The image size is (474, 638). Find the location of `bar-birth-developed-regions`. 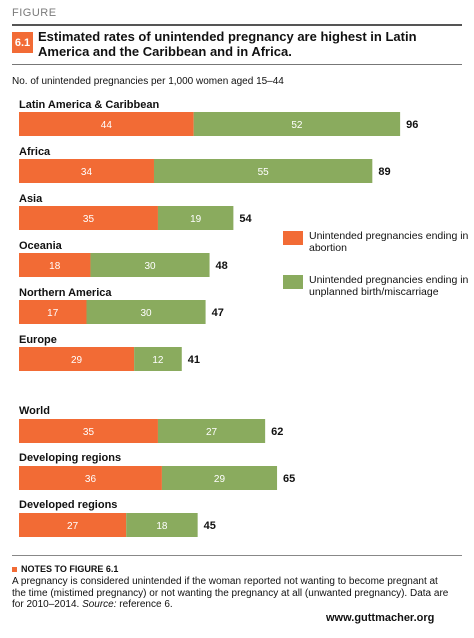

bar-birth-developed-regions is located at coordinates (162, 525).